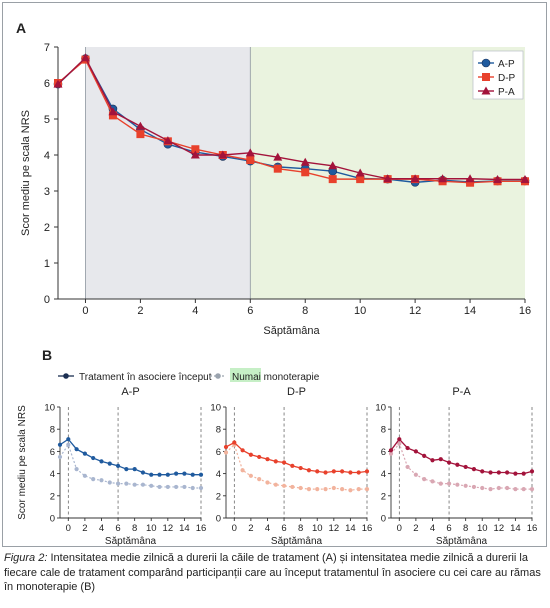  What do you see at coordinates (22, 462) in the screenshot?
I see `panel-b-y-axis-label: Scor mediu pe scala NRS` at bounding box center [22, 462].